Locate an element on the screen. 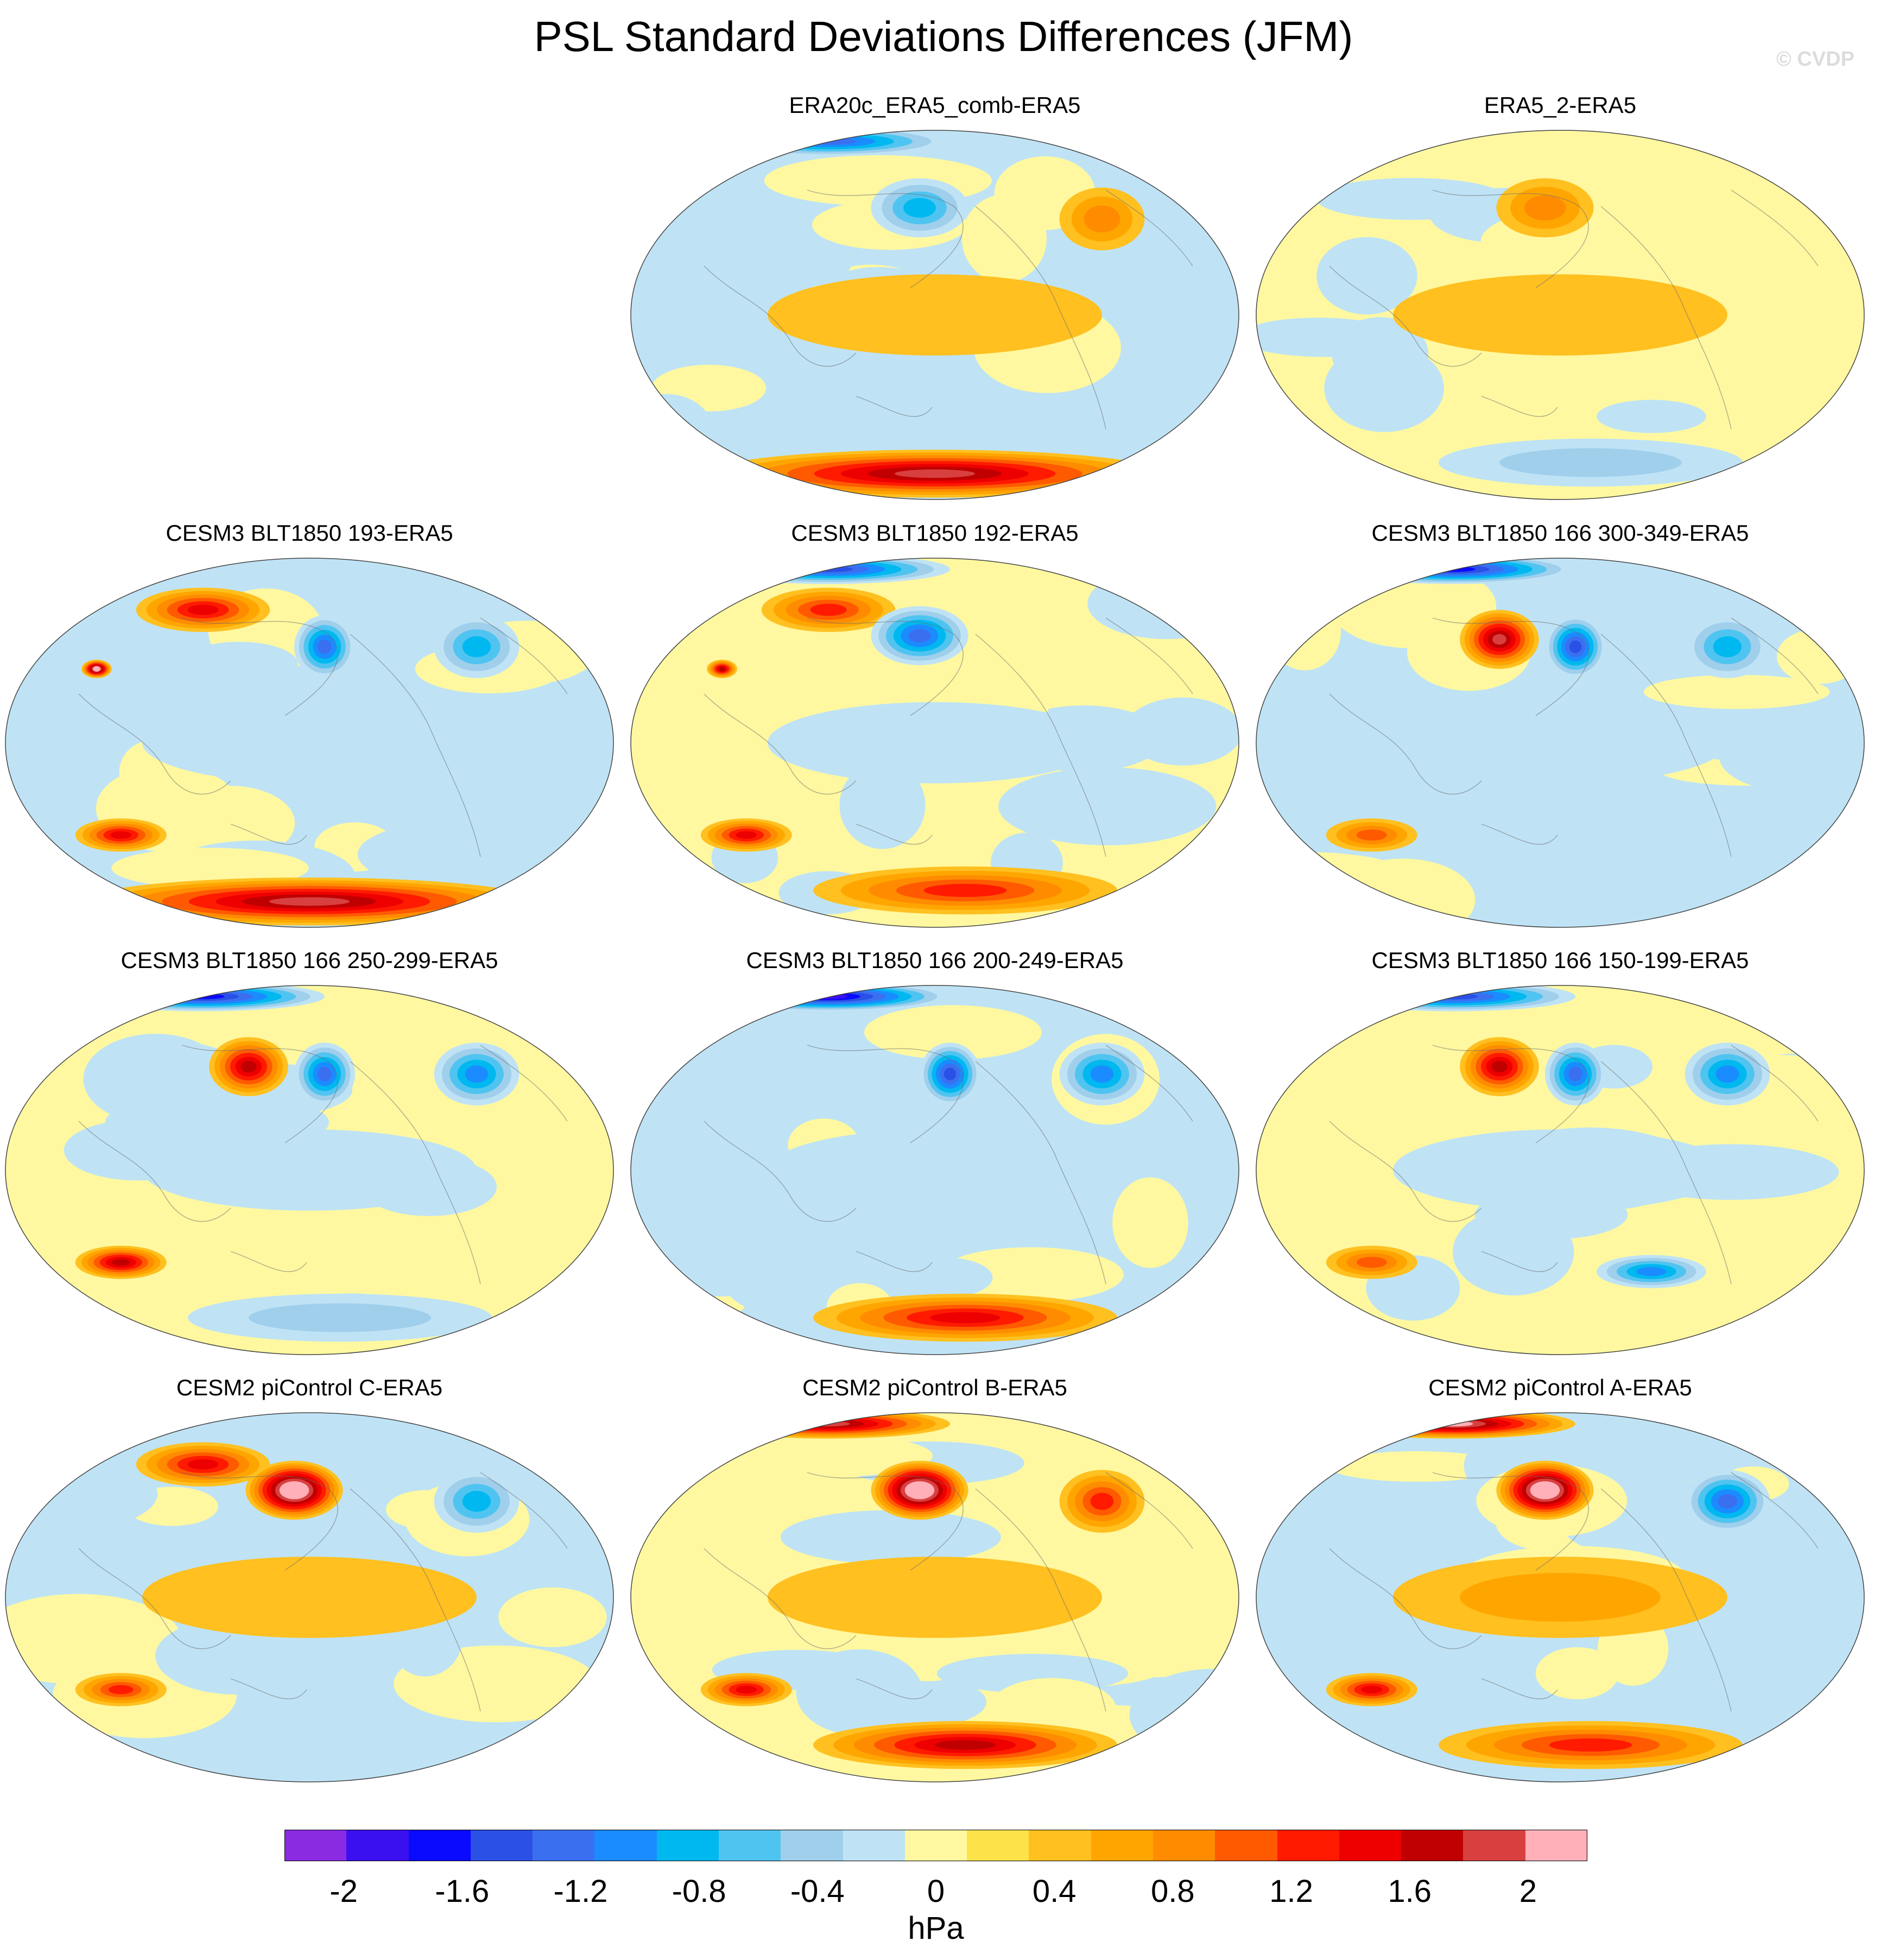 The image size is (1887, 1960). map-panel: CESM3 BLT1850 166 200-249-ERA5 is located at coordinates (935, 1159).